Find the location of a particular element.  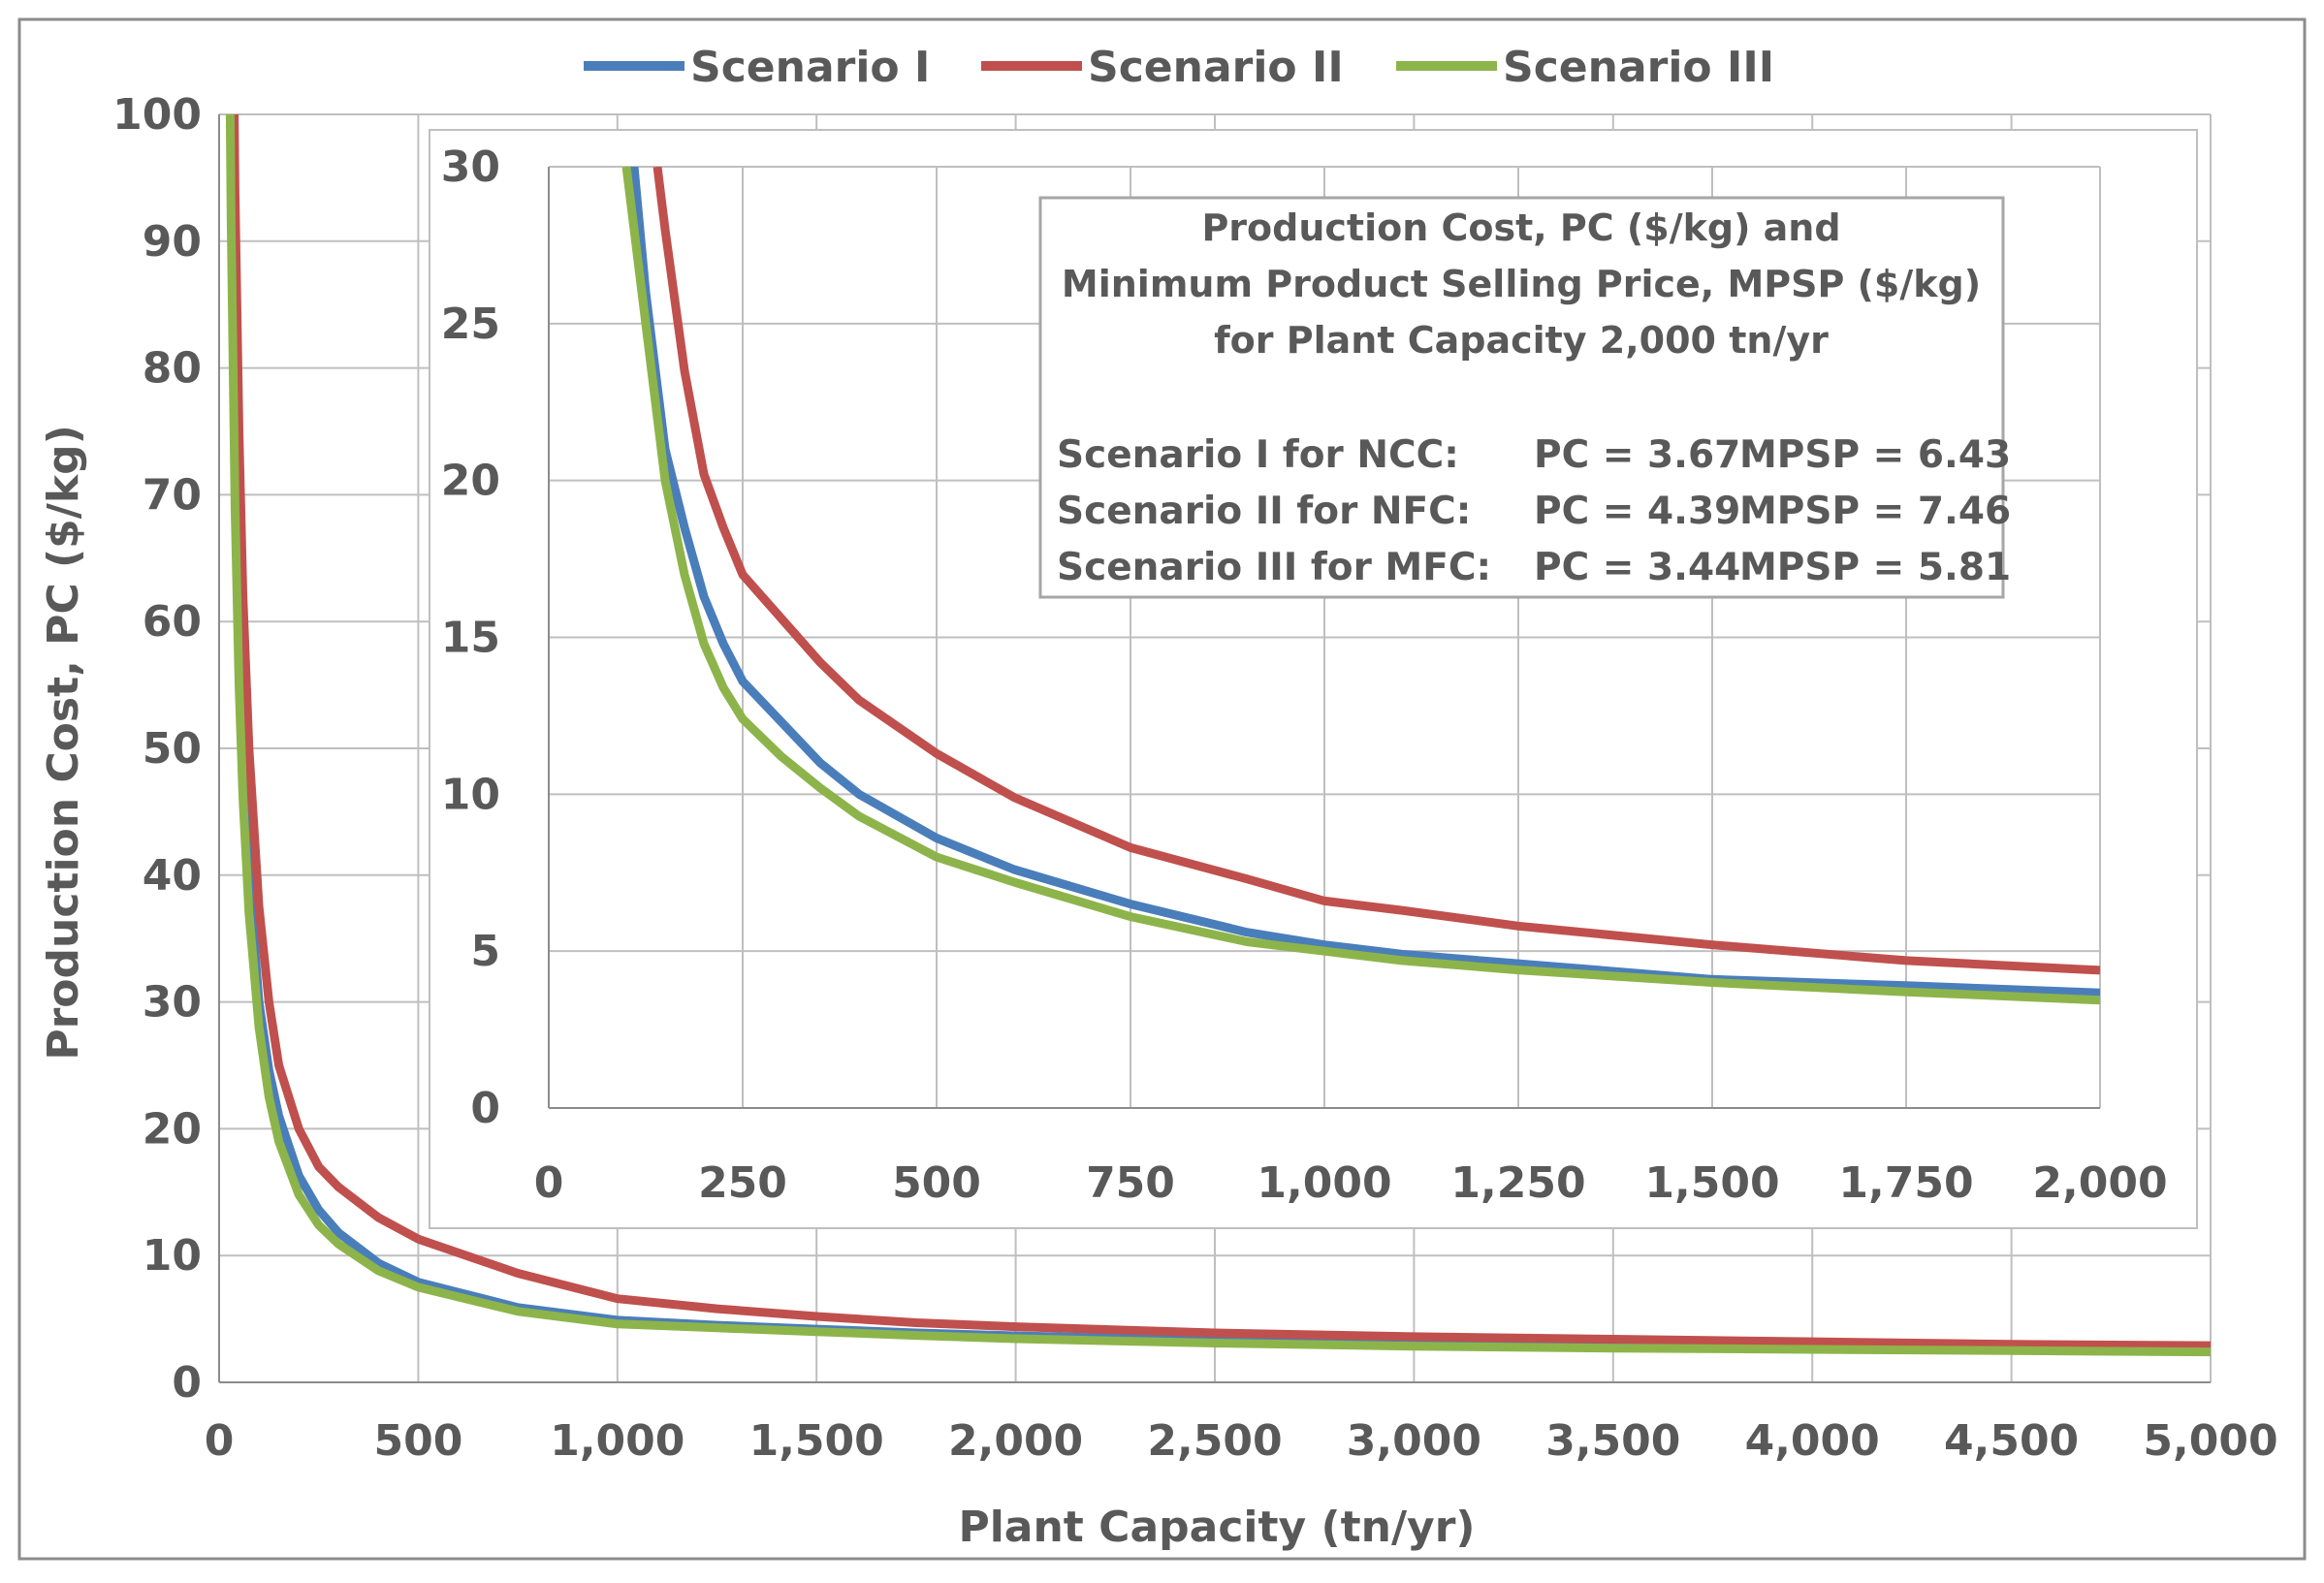

inset-y-tick-label: 10 is located at coordinates (471, 794).